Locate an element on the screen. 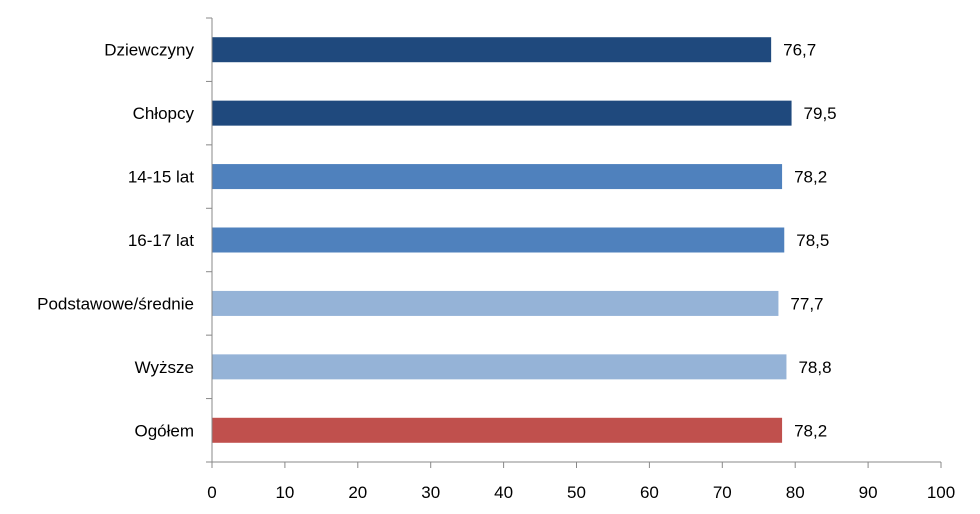 This screenshot has height=514, width=980. x-tick-label: 60 is located at coordinates (649, 492).